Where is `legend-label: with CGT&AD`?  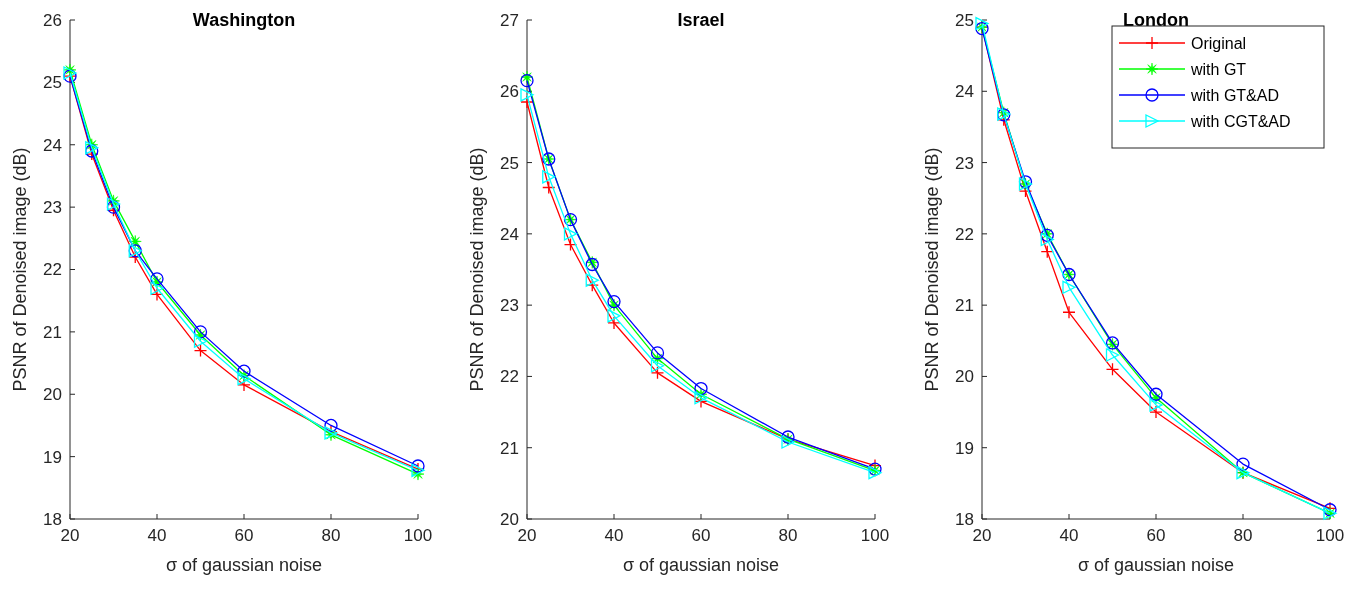
legend-label: with CGT&AD is located at coordinates (1240, 121).